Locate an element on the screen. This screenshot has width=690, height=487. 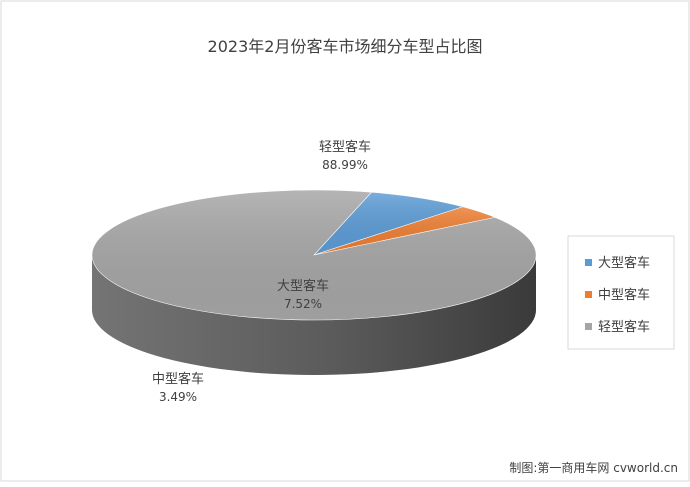
slice-1-top-shade is located at coordinates (388, 223).